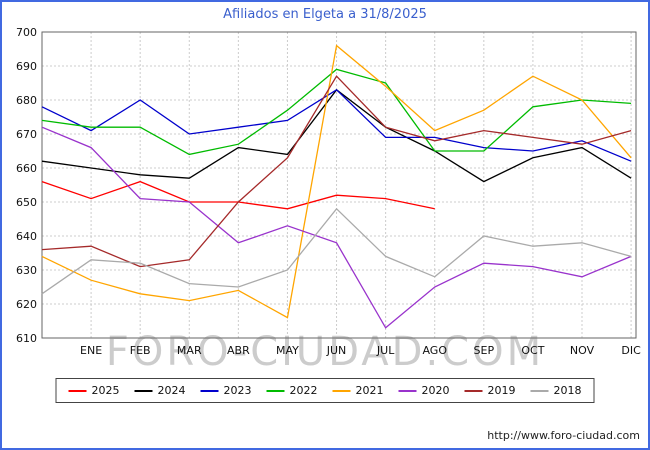 Image resolution: width=650 pixels, height=450 pixels. Describe the element at coordinates (325, 352) in the screenshot. I see `watermark: FORO-CIUDAD.COM` at that location.